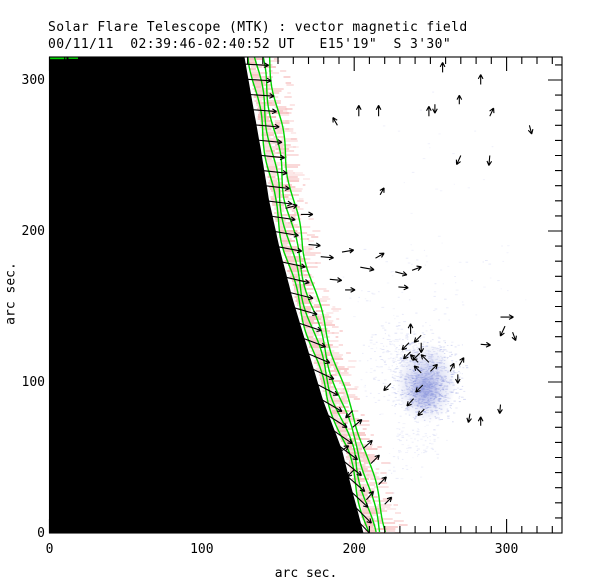  Describe the element at coordinates (33, 80) in the screenshot. I see `y-tick-label: 300` at that location.